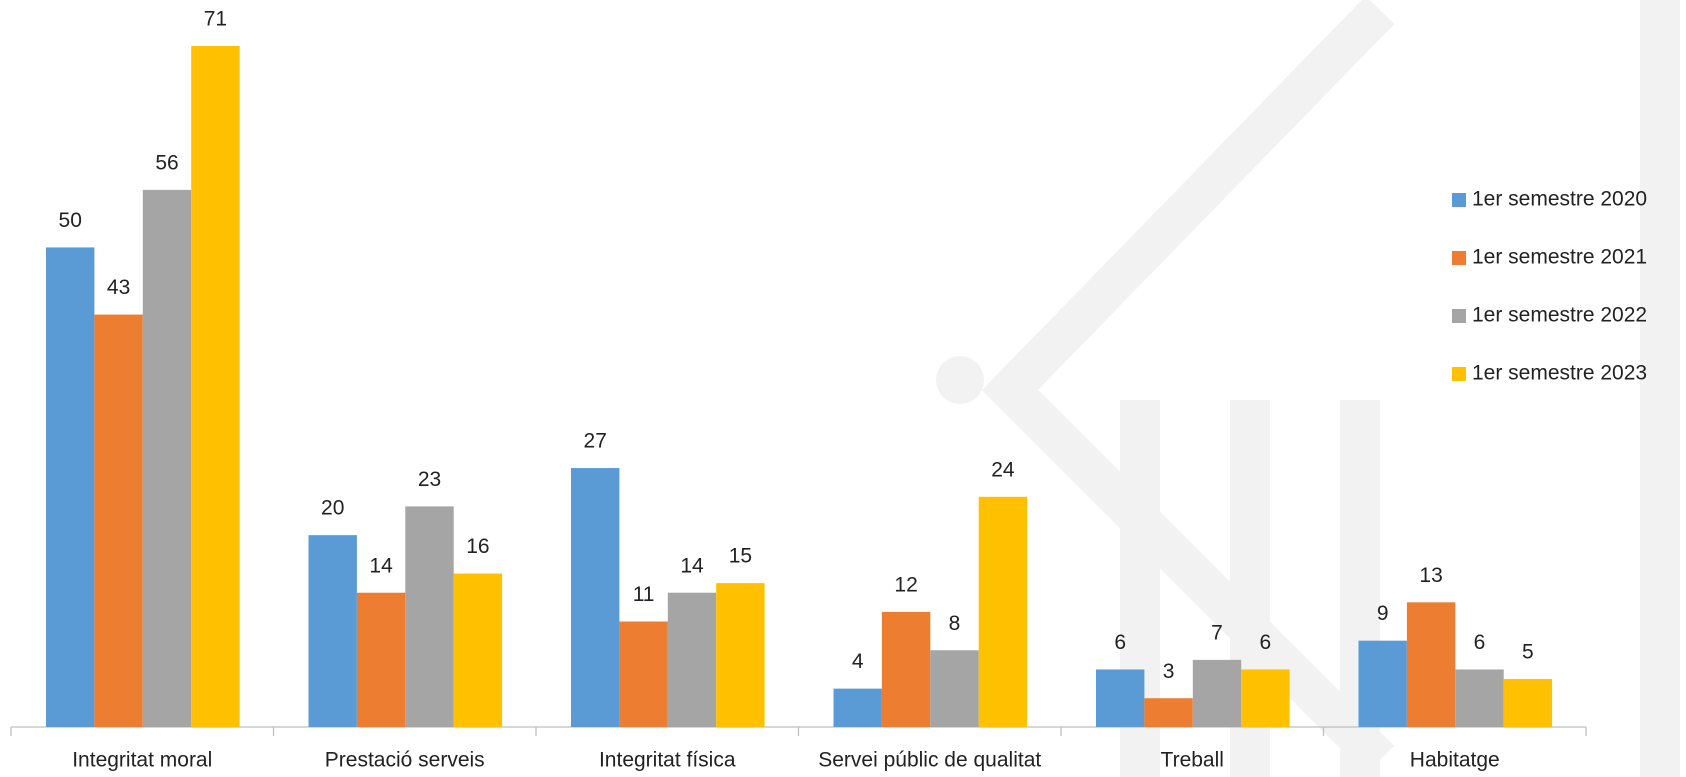 This screenshot has height=777, width=1686. Describe the element at coordinates (1559, 199) in the screenshot. I see `legend-label: 1er semestre 2020` at that location.